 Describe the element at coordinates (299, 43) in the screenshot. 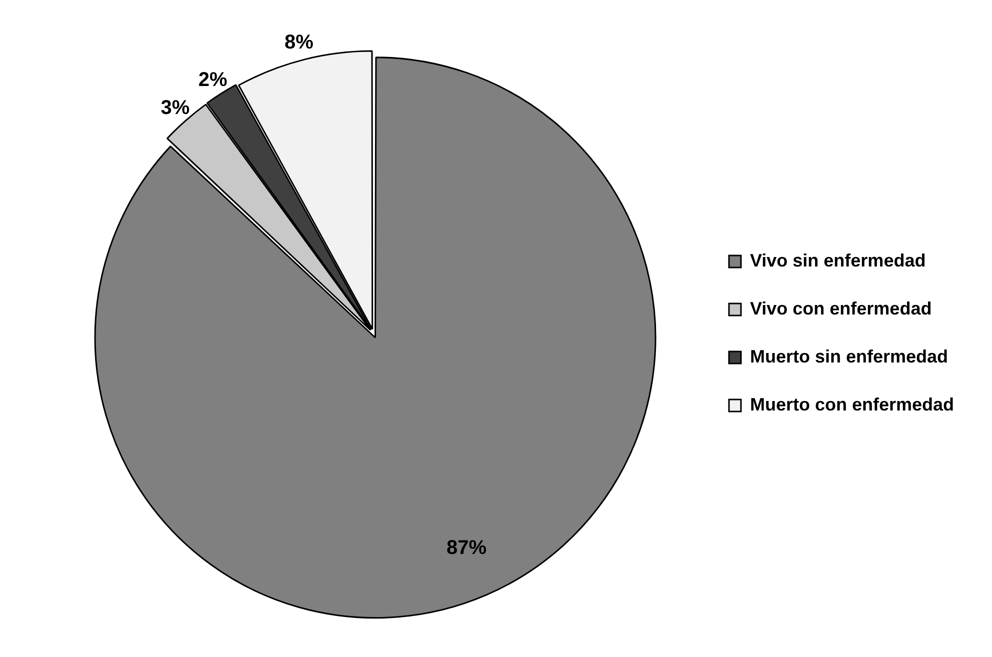

I see `data-label: 8%` at that location.